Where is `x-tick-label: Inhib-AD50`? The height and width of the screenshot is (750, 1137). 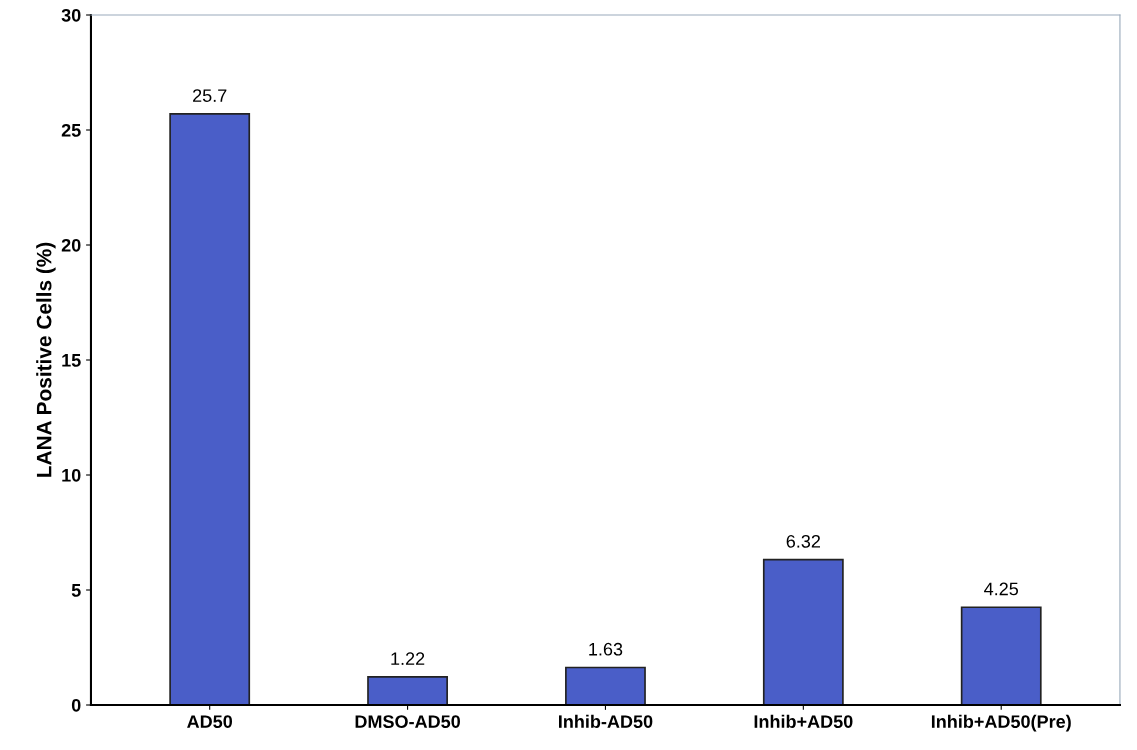
x-tick-label: Inhib-AD50 is located at coordinates (606, 721).